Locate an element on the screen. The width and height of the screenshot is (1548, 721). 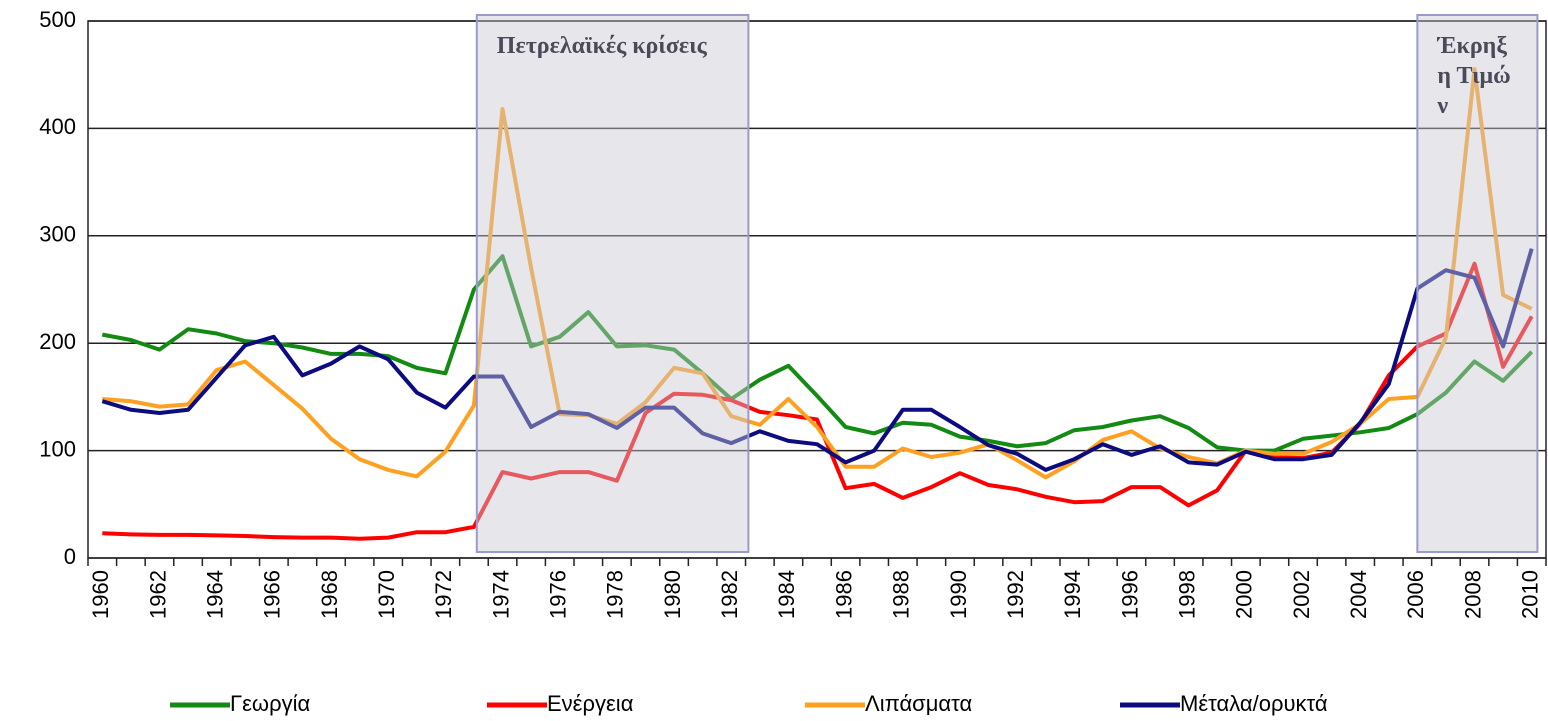
x-tick-label: 1960 is located at coordinates (100, 594).